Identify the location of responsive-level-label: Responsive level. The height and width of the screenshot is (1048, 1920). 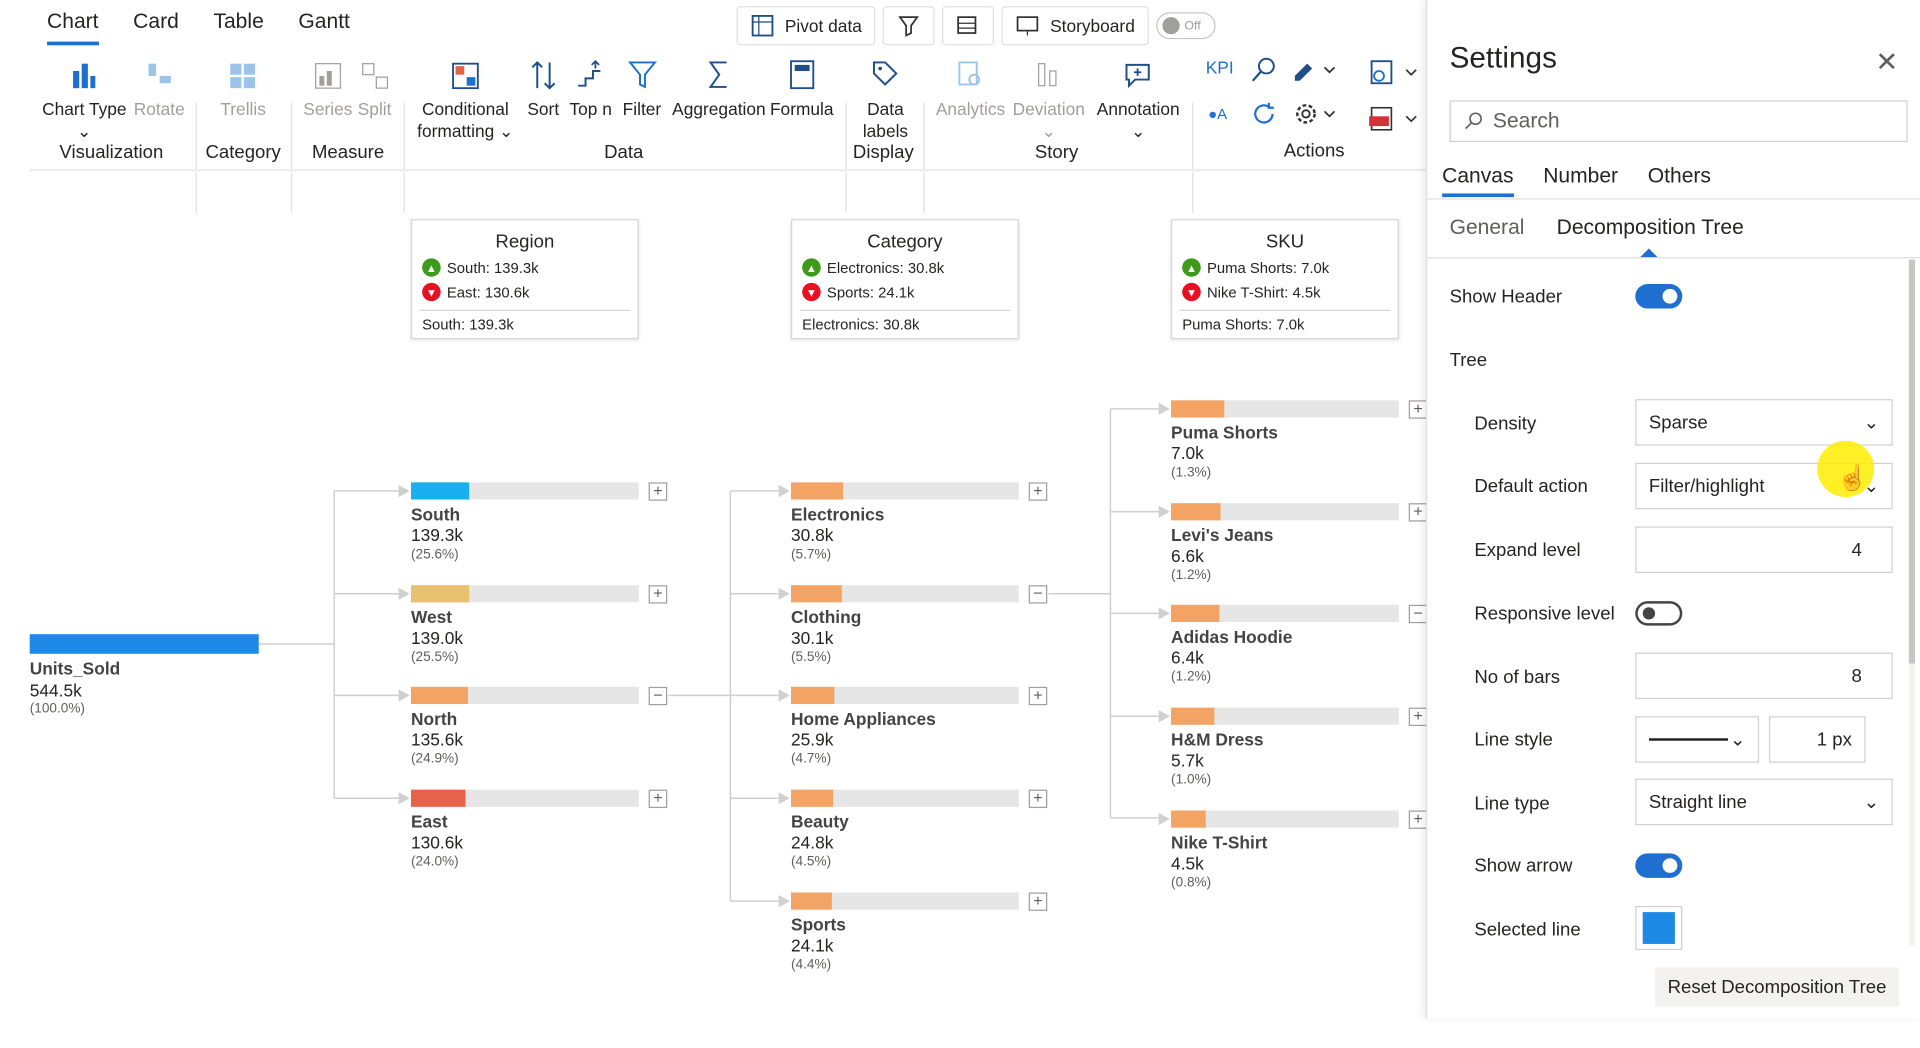
(1544, 614).